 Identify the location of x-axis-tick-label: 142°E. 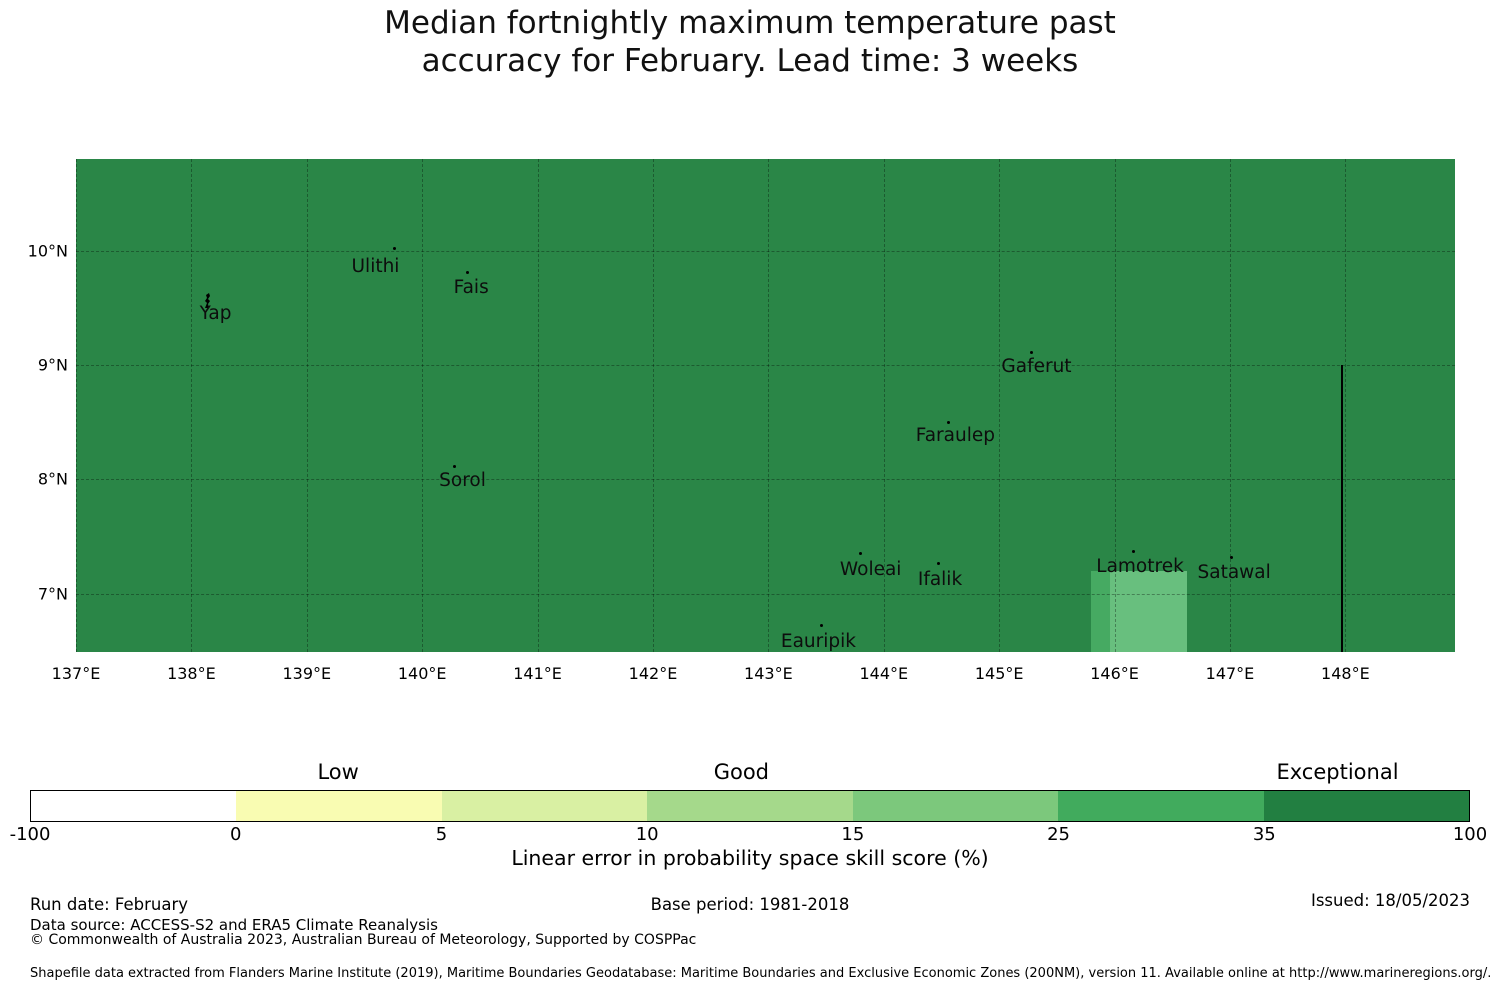
(653, 673).